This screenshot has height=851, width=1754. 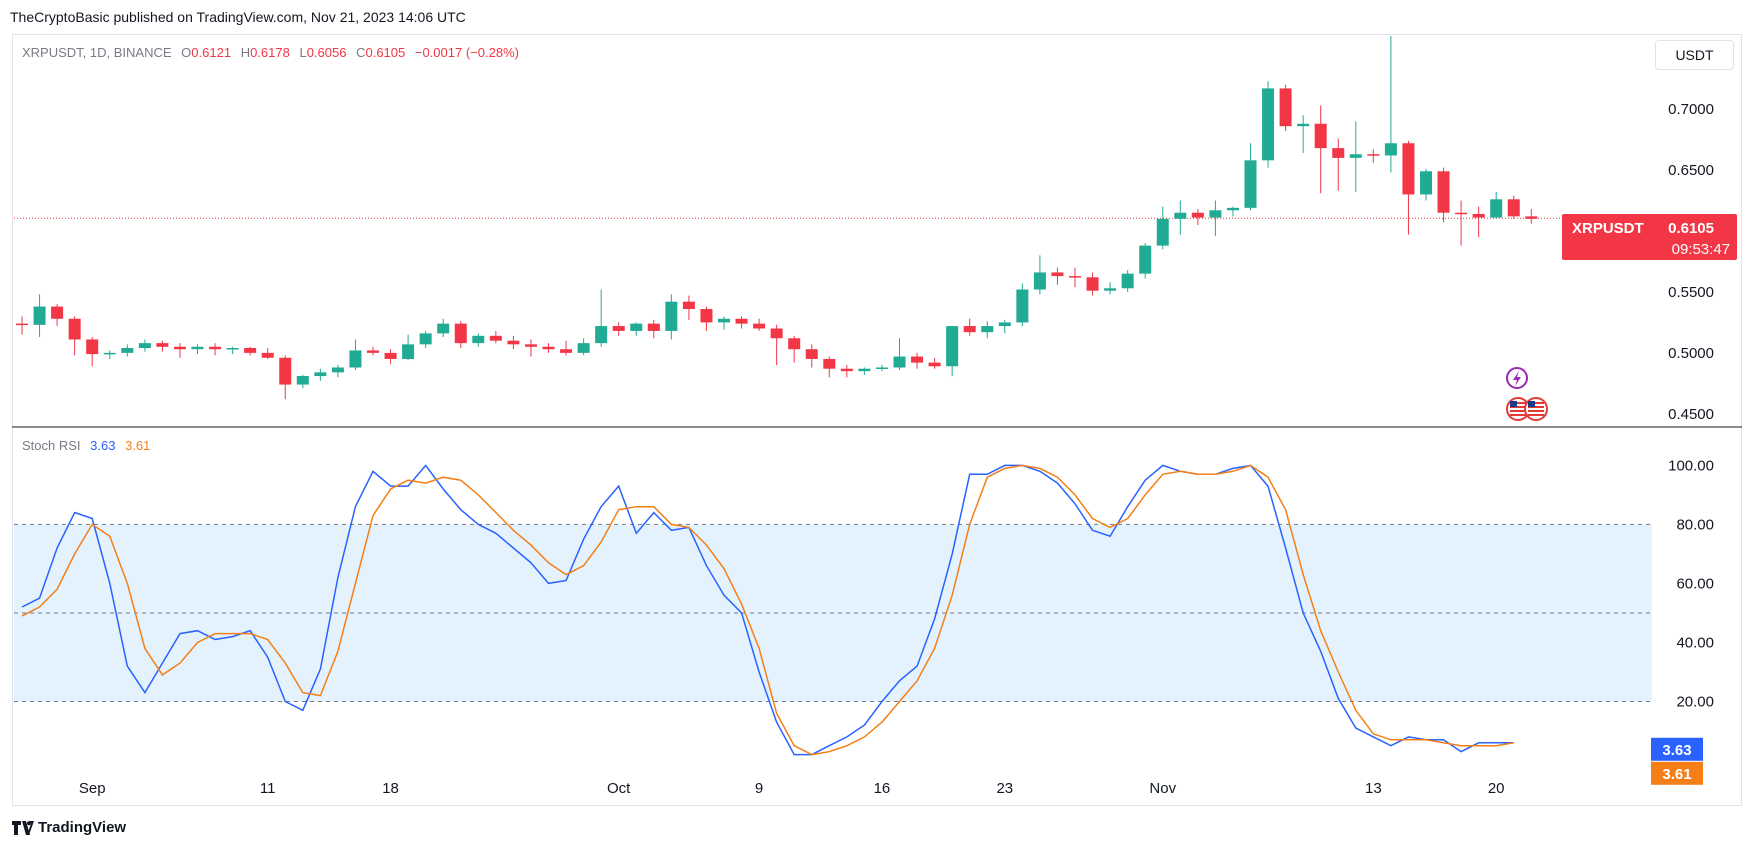 What do you see at coordinates (1517, 378) in the screenshot?
I see `lightning-bolt` at bounding box center [1517, 378].